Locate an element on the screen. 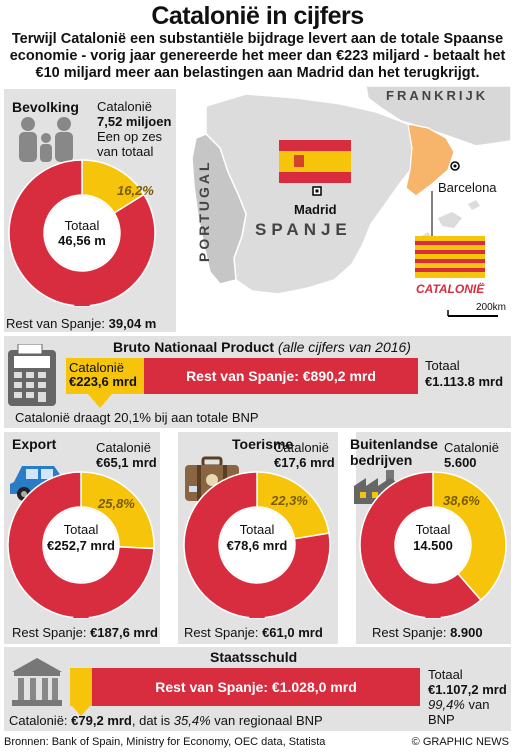 This screenshot has height=754, width=515. population-donut is located at coordinates (82, 233).